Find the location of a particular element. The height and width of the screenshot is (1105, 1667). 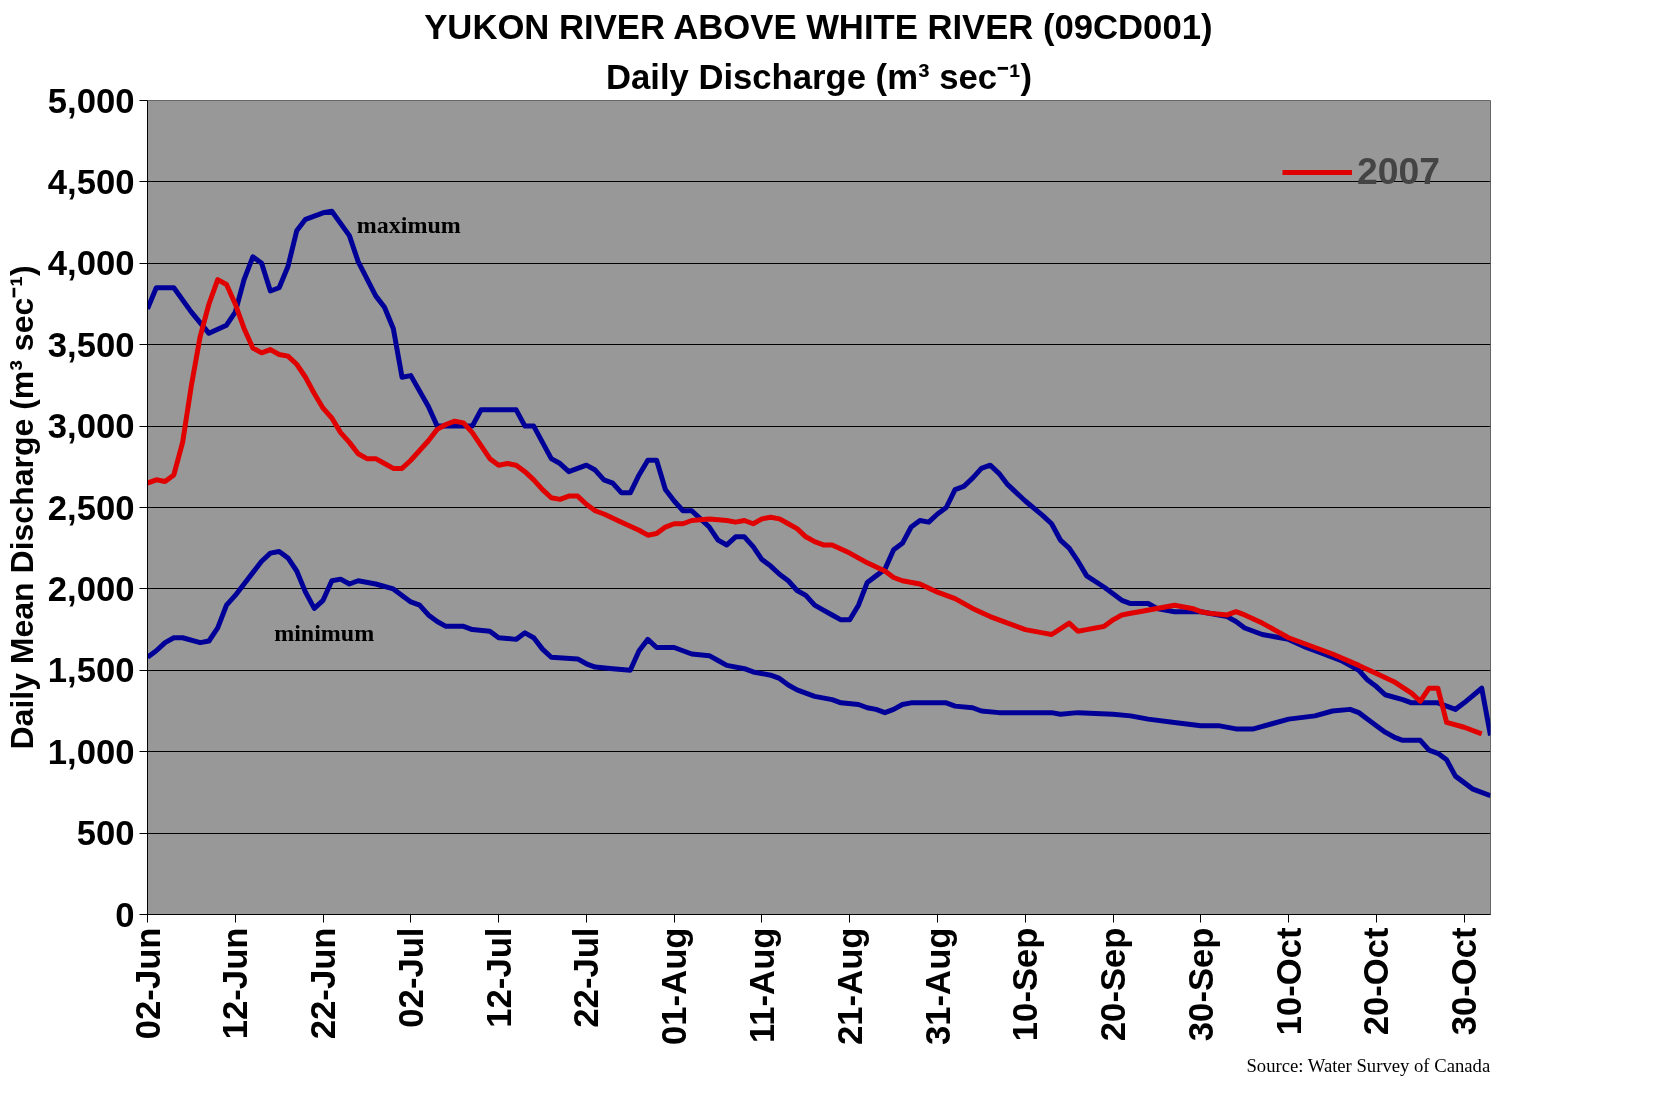

annotation: maximum is located at coordinates (408, 225).